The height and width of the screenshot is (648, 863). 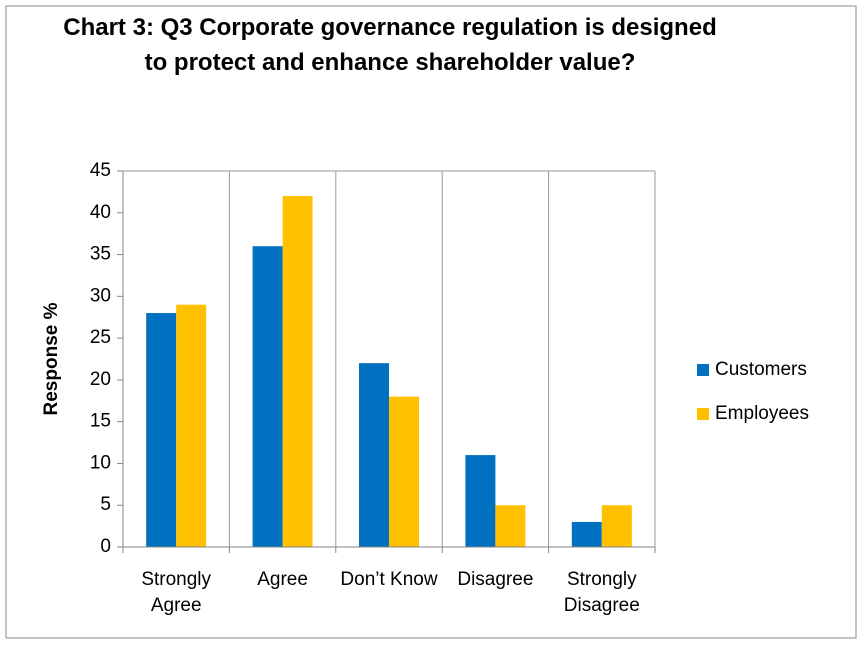 What do you see at coordinates (176, 592) in the screenshot?
I see `x-tick-label: Strongly Agree` at bounding box center [176, 592].